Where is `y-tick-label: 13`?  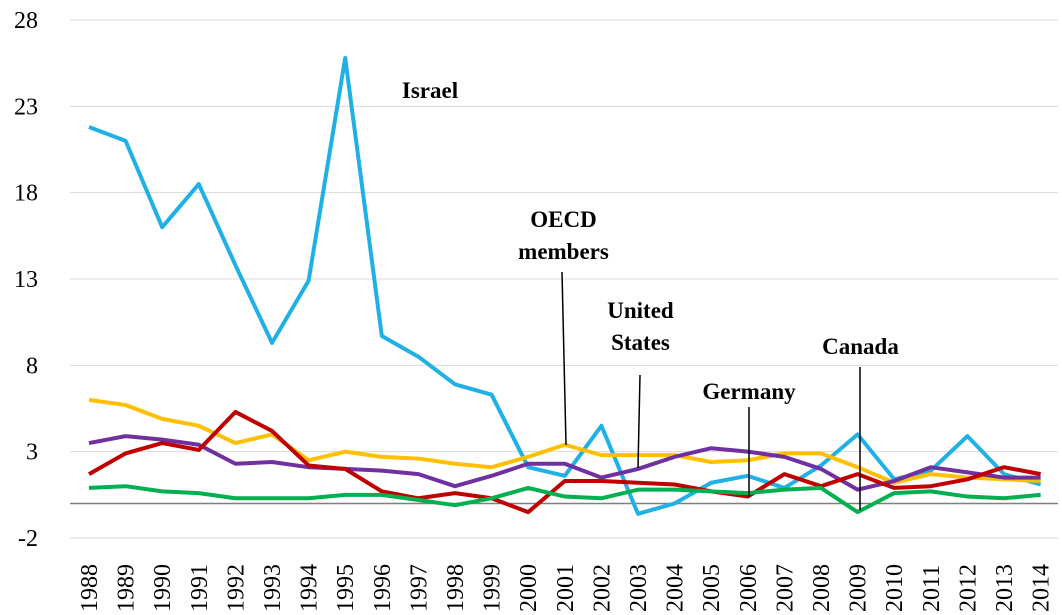
y-tick-label: 13 is located at coordinates (26, 280).